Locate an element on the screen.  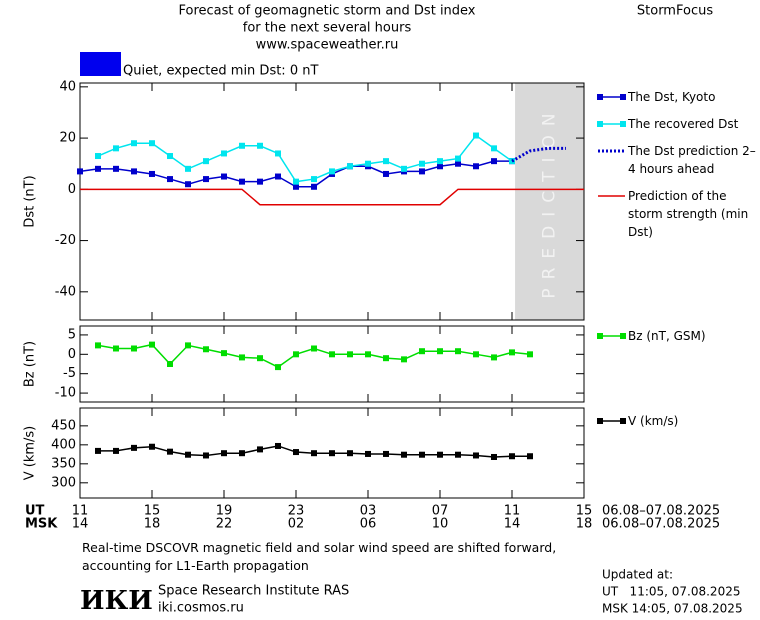
x-tick-label: 22 is located at coordinates (224, 524).